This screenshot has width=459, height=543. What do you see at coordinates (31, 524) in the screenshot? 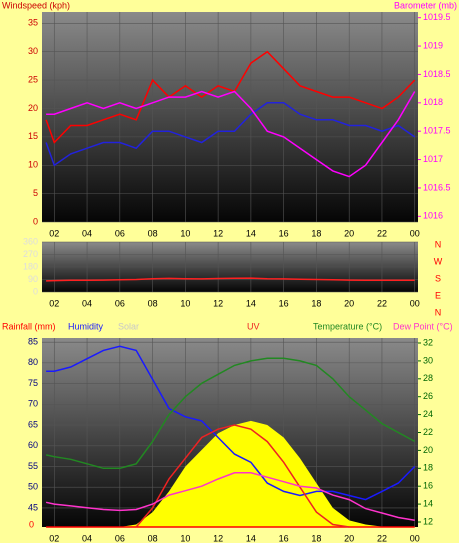
I see `y3-tick-label: 0` at bounding box center [31, 524].